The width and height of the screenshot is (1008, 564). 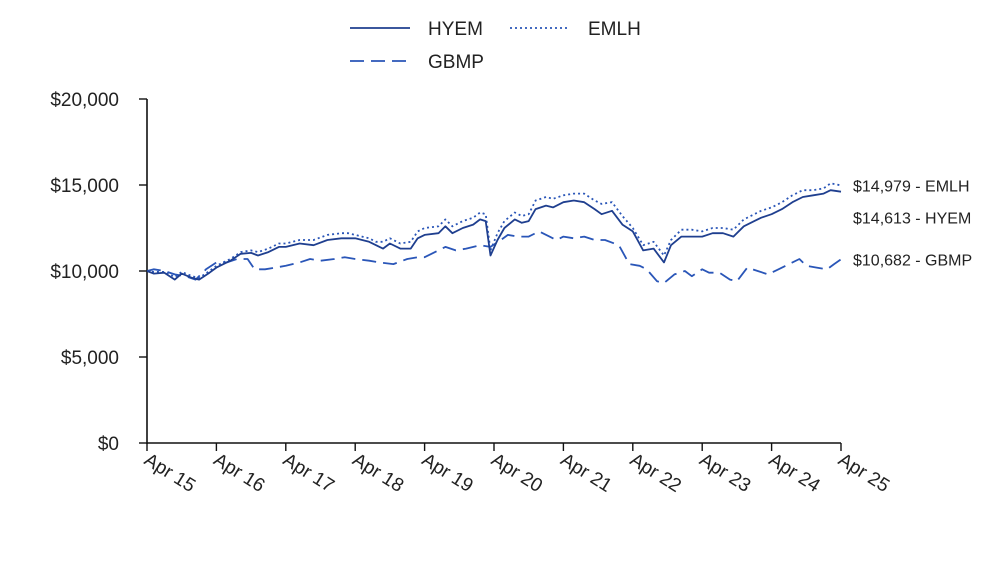 I want to click on x-tick-label: Apr 19, so click(x=447, y=472).